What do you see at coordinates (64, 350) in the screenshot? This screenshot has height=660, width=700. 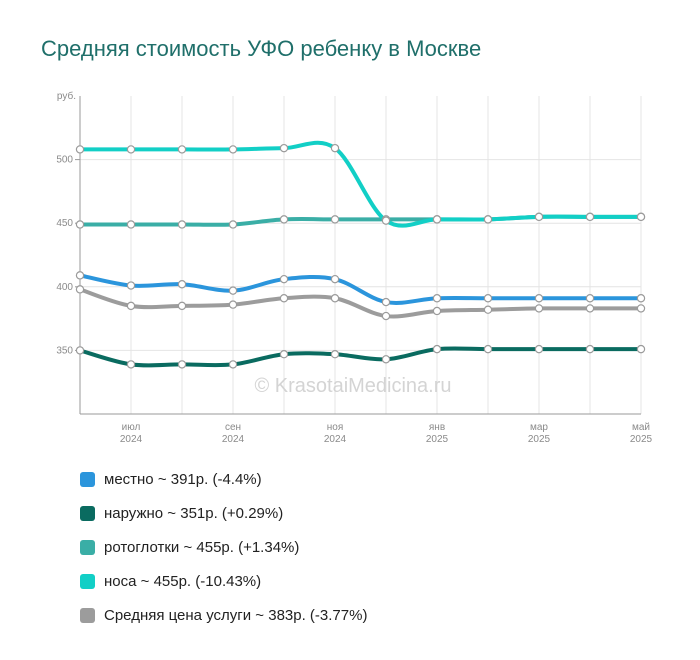 I see `y-tick-label: 350` at bounding box center [64, 350].